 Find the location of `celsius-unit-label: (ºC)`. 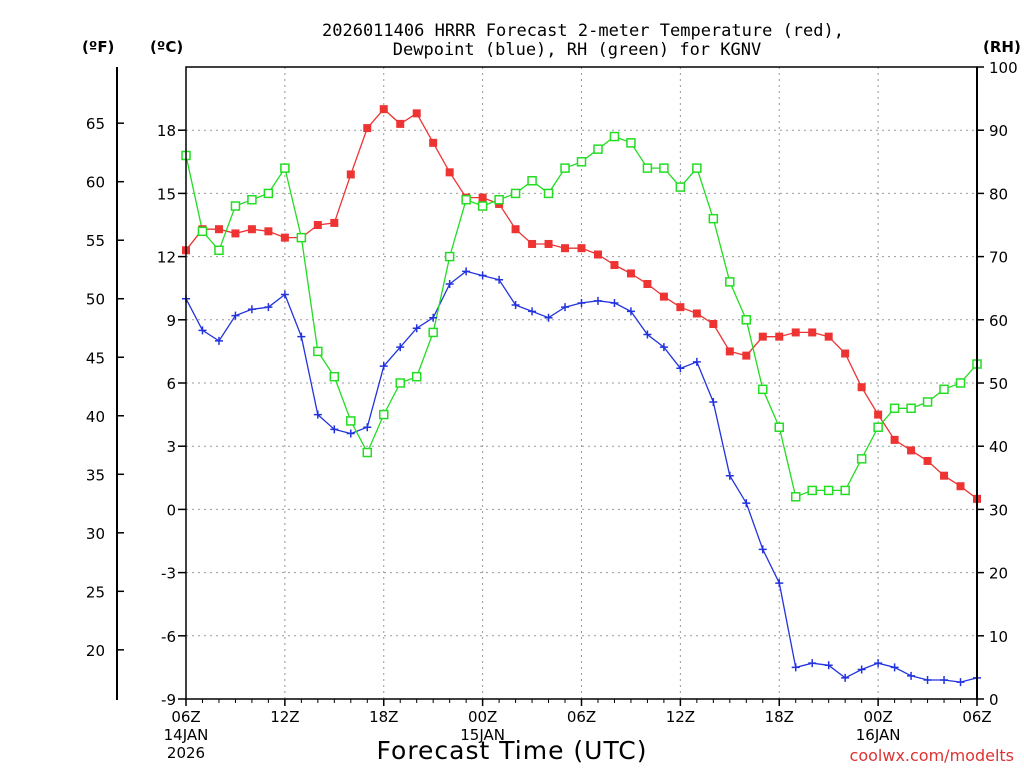

celsius-unit-label: (ºC) is located at coordinates (166, 47).